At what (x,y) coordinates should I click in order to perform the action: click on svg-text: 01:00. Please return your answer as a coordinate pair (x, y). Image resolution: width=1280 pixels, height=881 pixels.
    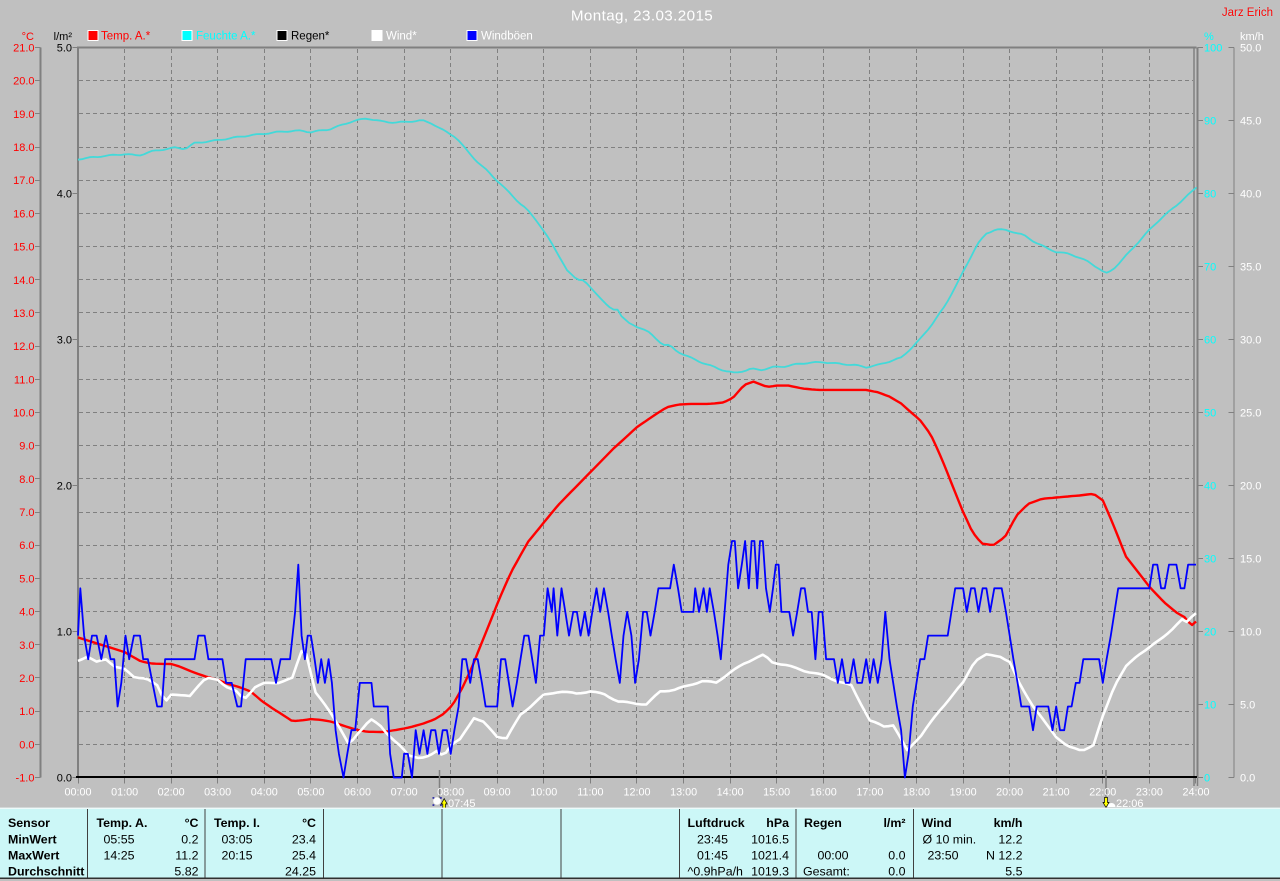
    Looking at the image, I should click on (124, 793).